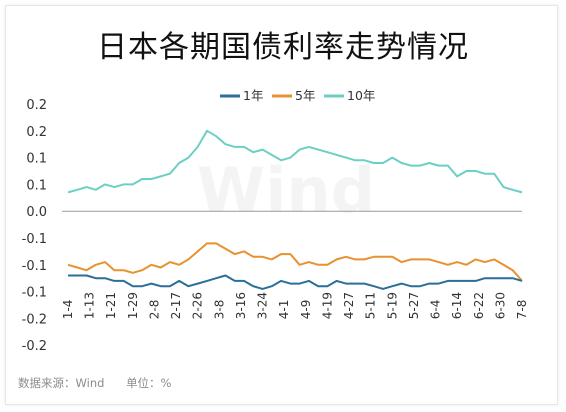 This screenshot has height=412, width=566. What do you see at coordinates (219, 310) in the screenshot?
I see `x-tick-label: 3-8` at bounding box center [219, 310].